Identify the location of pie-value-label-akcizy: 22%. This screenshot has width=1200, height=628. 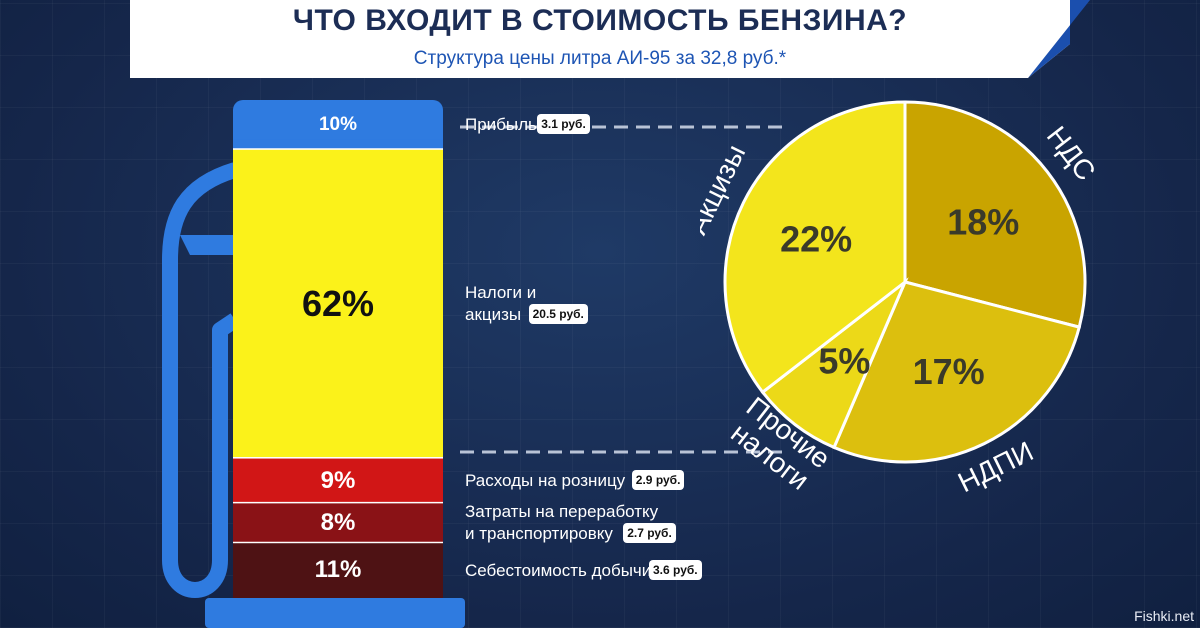
(816, 238).